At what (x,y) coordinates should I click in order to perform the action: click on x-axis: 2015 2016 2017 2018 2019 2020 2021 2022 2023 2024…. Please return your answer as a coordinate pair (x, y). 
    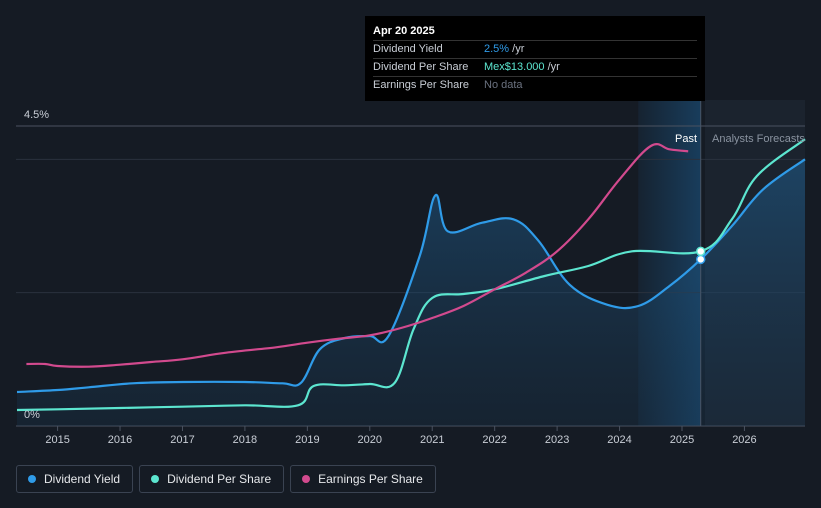
    Looking at the image, I should click on (401, 436).